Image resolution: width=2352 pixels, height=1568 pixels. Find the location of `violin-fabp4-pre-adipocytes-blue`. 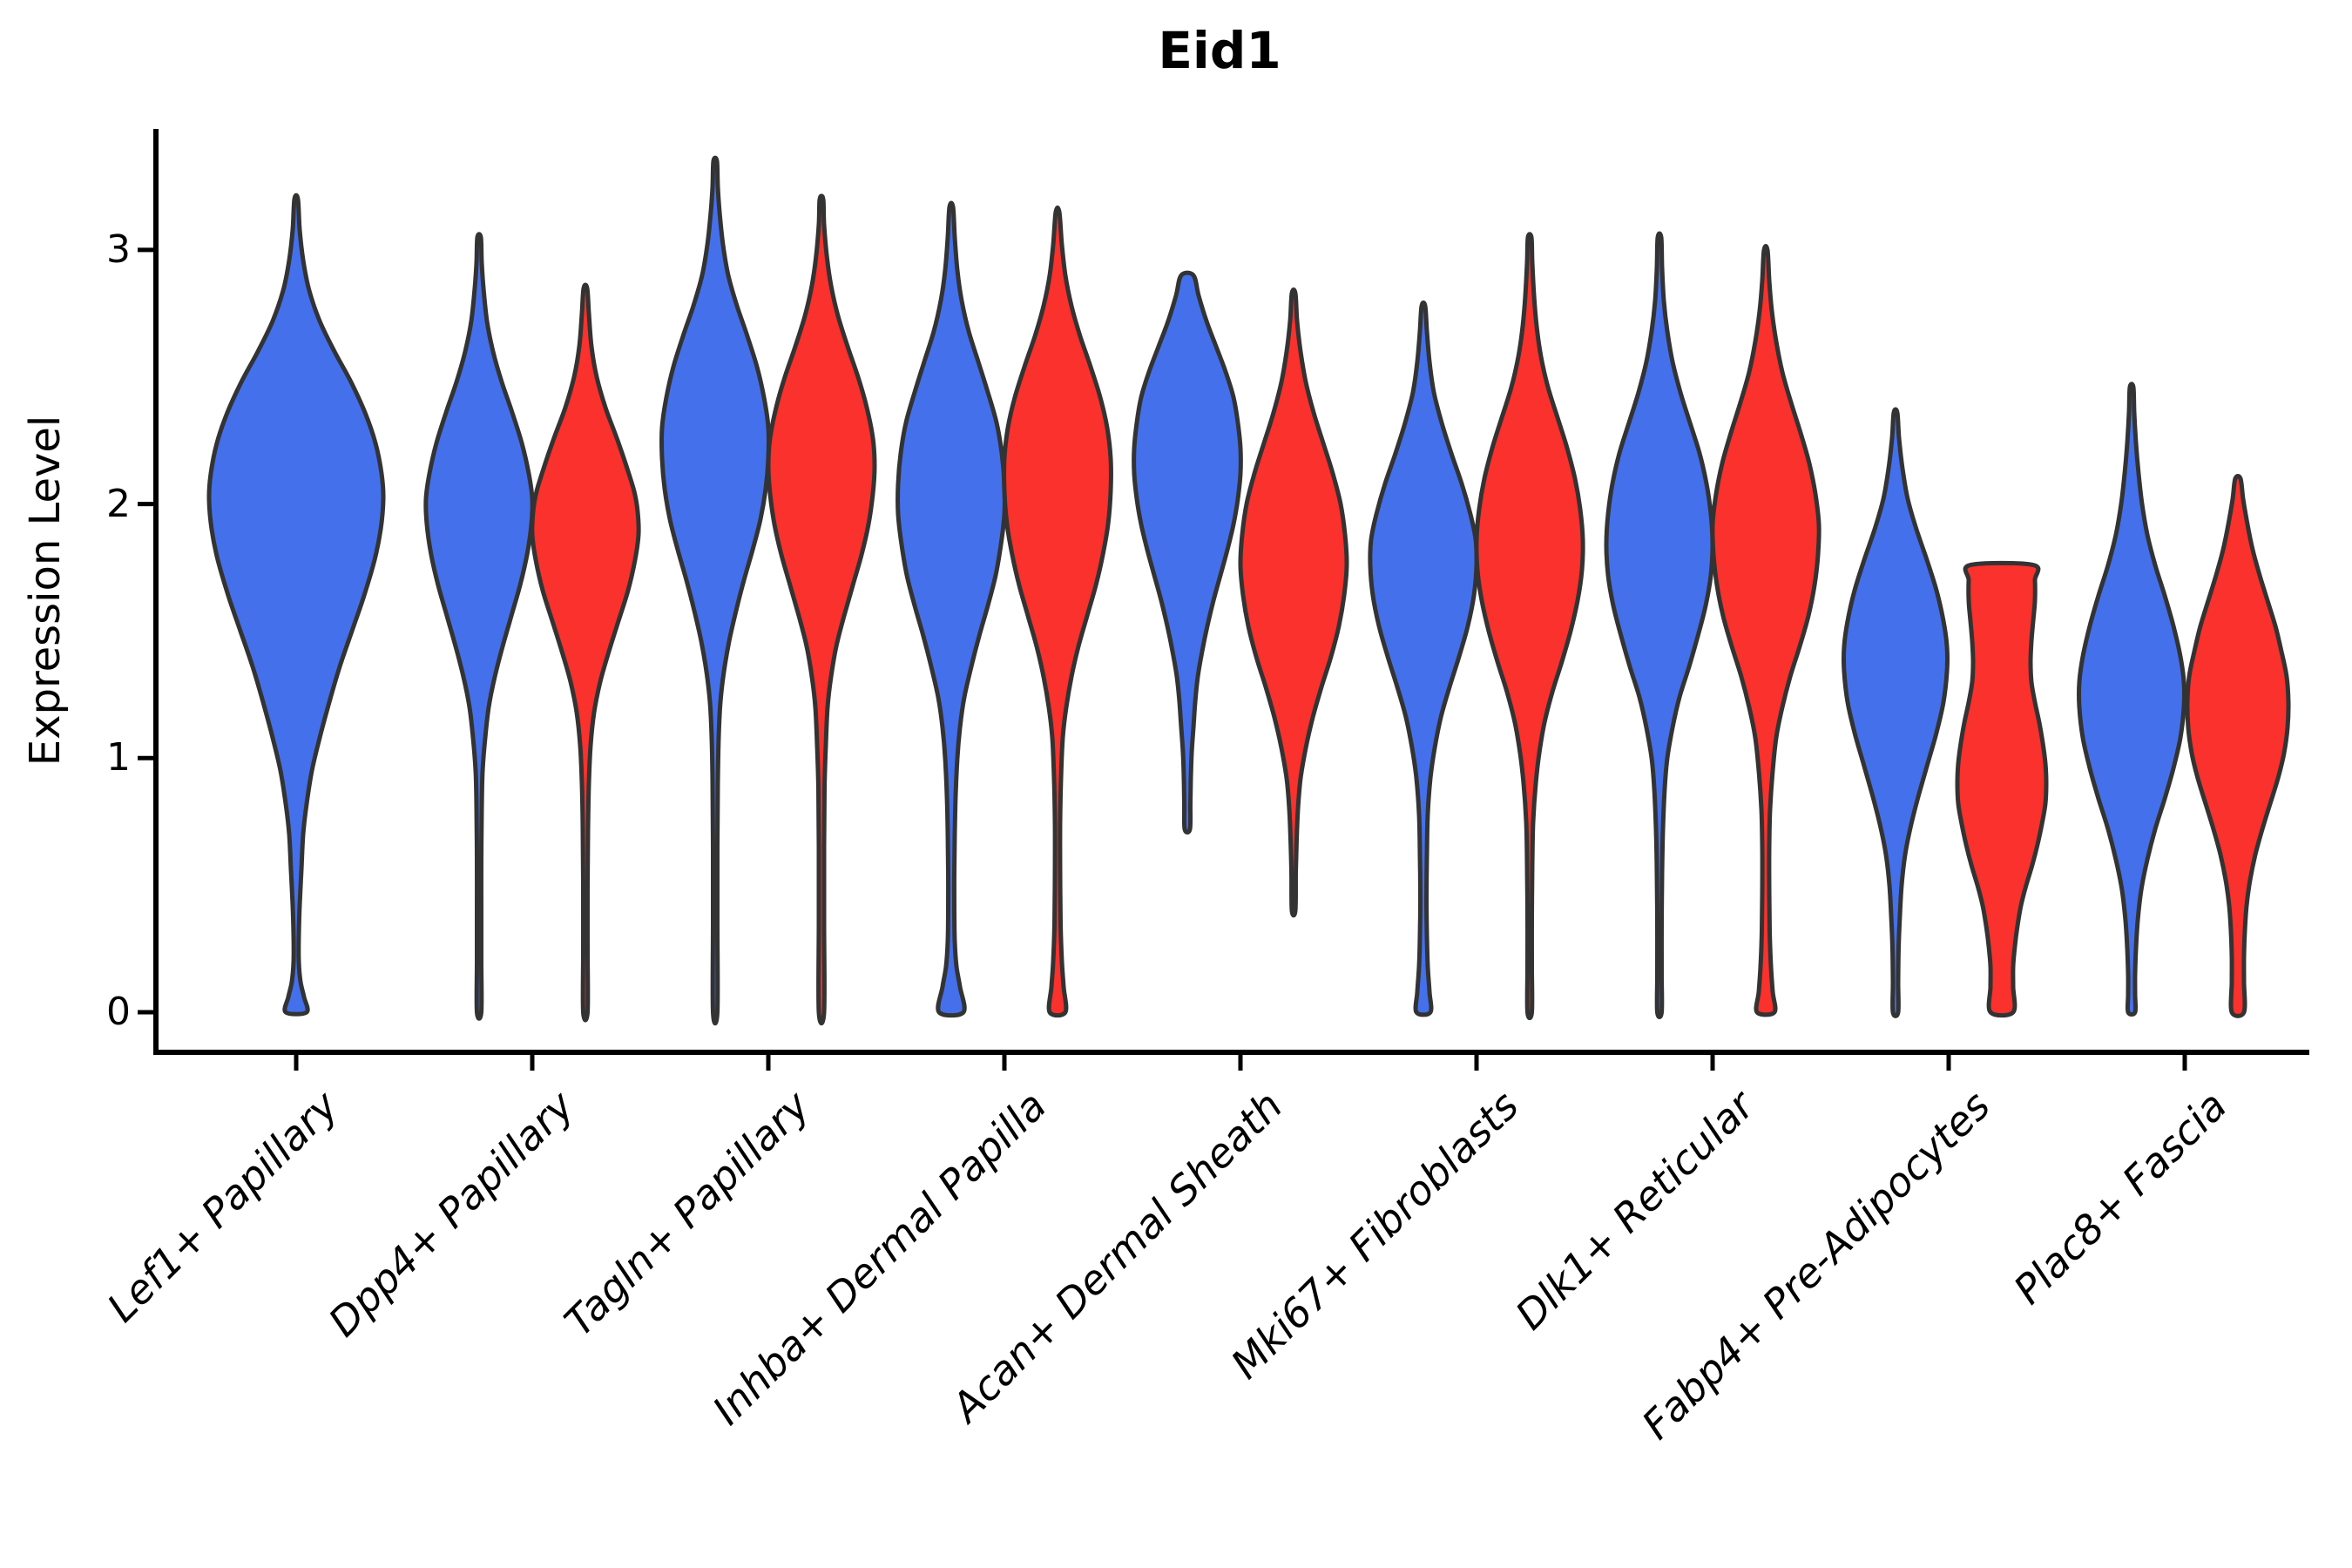

violin-fabp4-pre-adipocytes-blue is located at coordinates (1895, 712).